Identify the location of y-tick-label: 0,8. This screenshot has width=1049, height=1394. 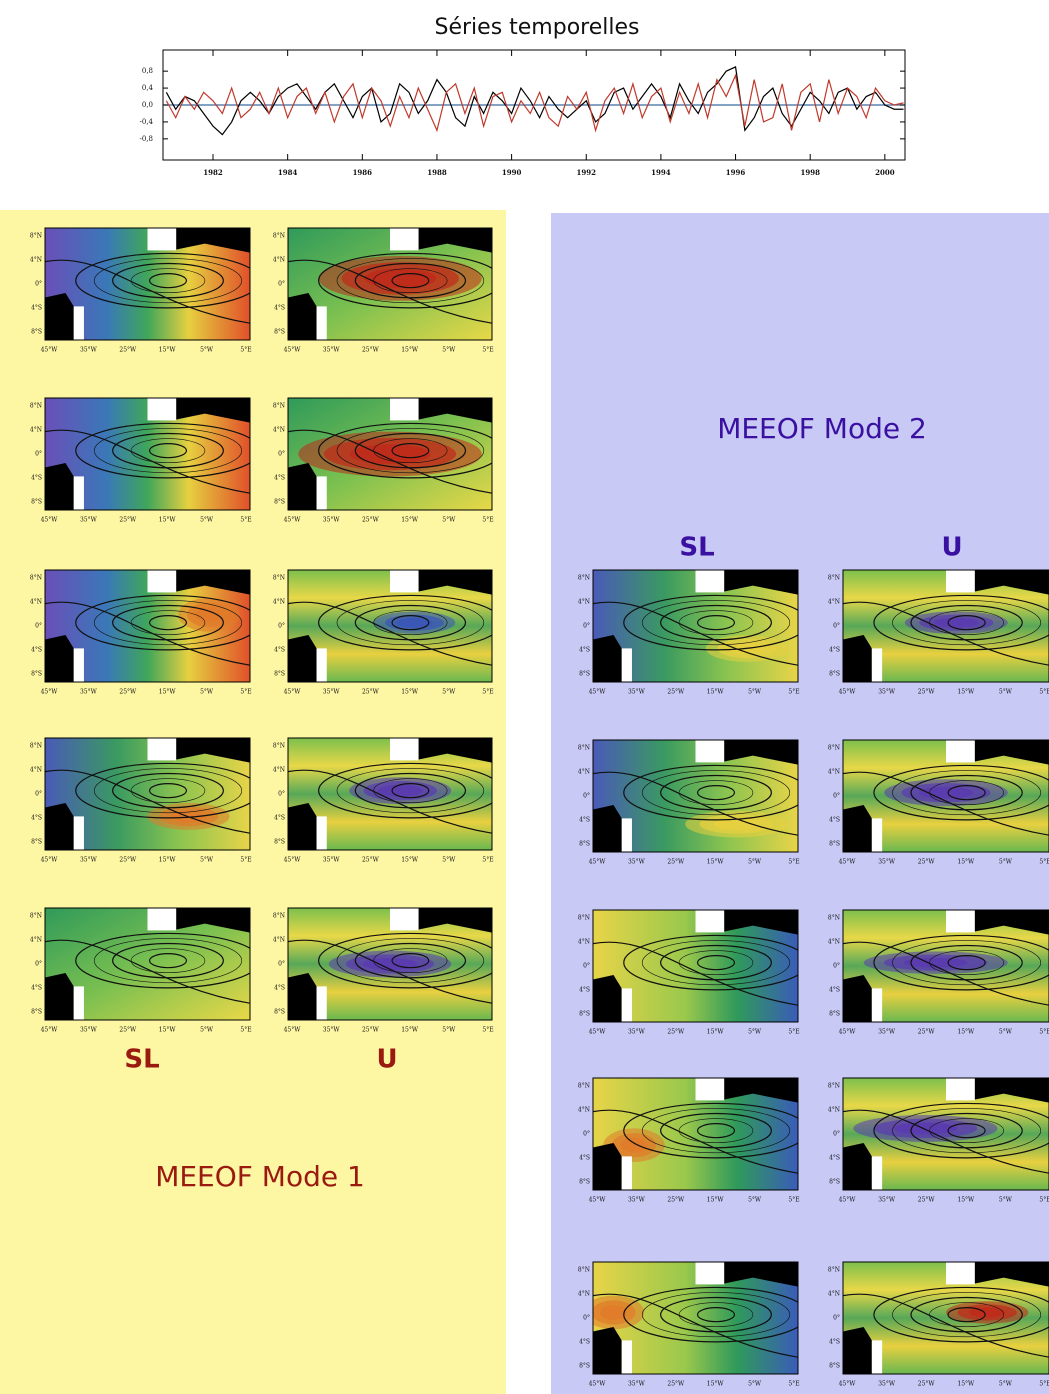
(147, 71).